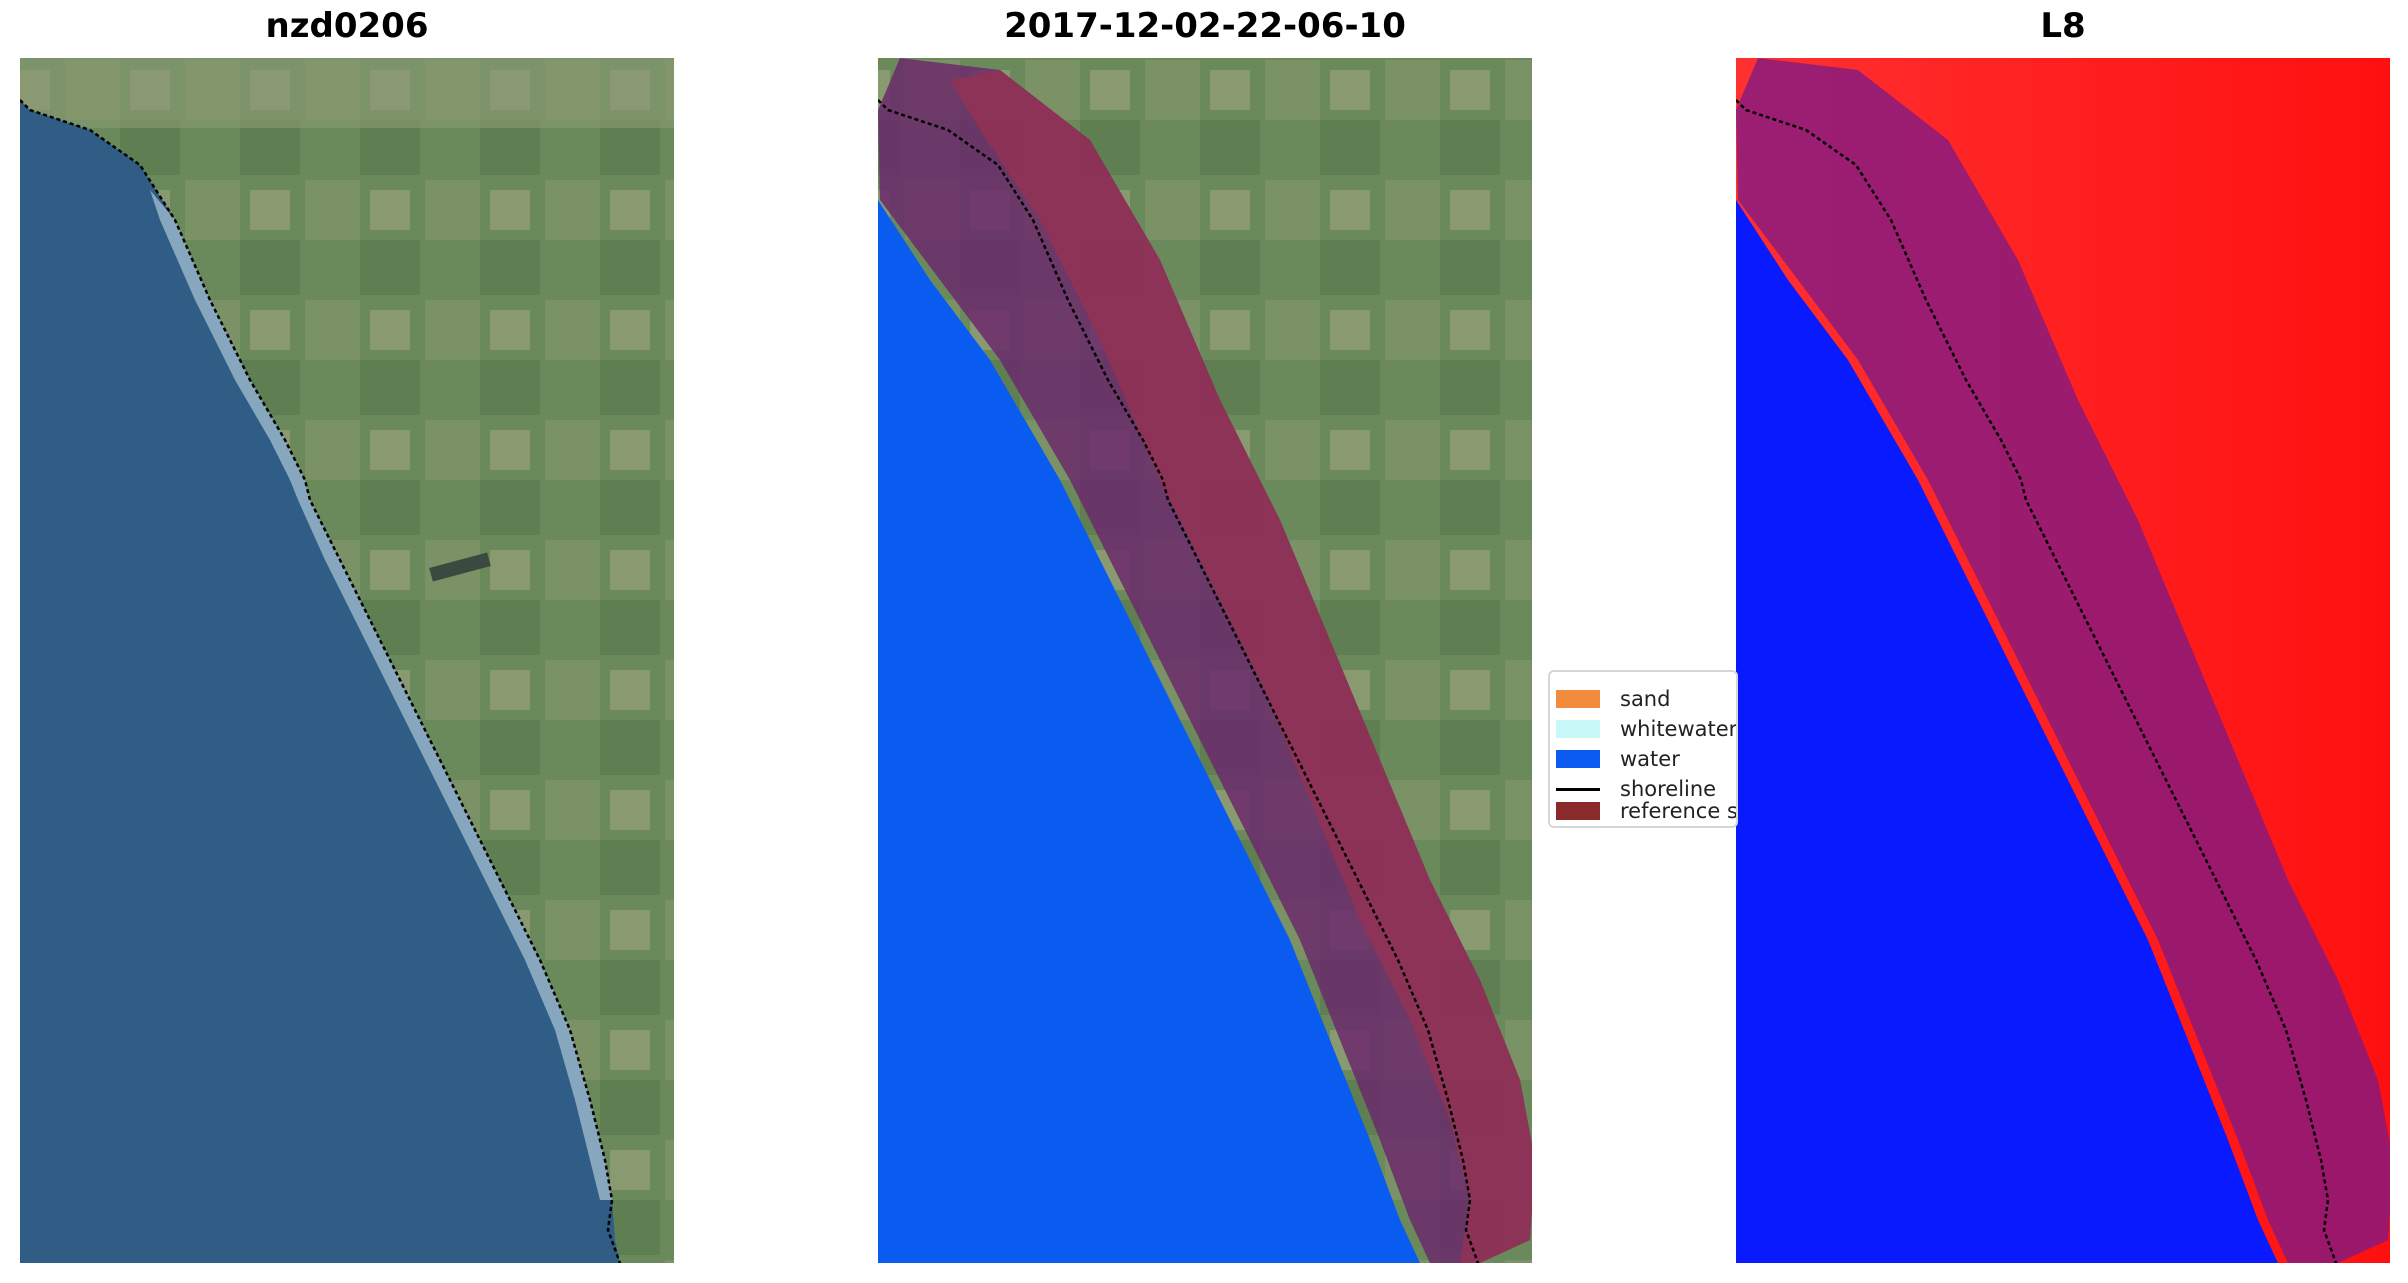 The width and height of the screenshot is (2408, 1283). What do you see at coordinates (1578, 699) in the screenshot?
I see `sand-swatch` at bounding box center [1578, 699].